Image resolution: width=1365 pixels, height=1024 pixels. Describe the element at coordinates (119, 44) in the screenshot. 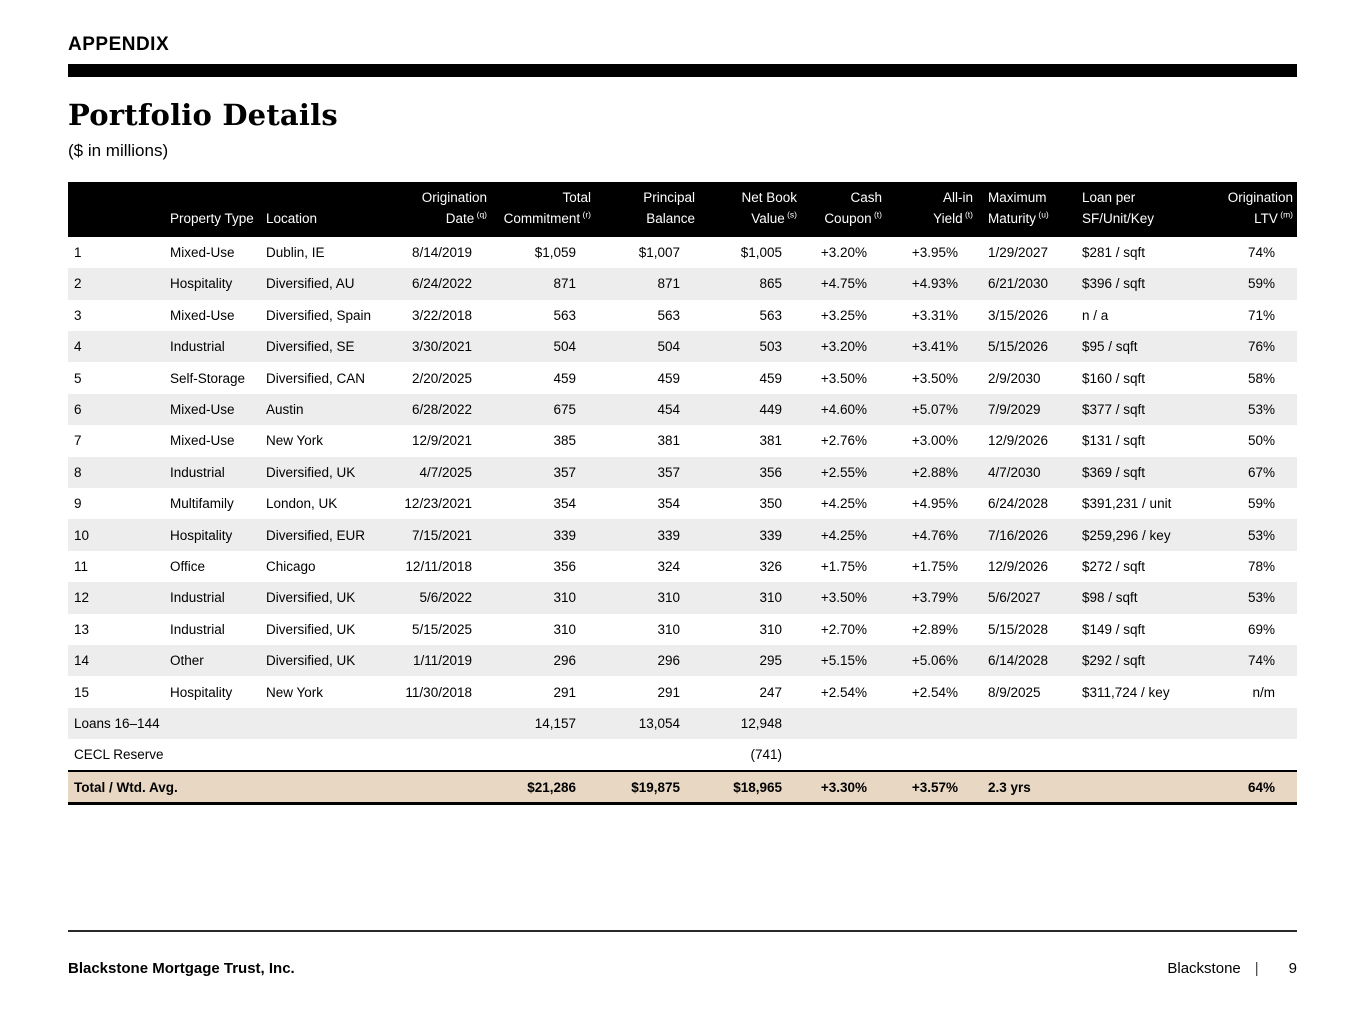

I see `section-eyebrow: APPENDIX` at that location.